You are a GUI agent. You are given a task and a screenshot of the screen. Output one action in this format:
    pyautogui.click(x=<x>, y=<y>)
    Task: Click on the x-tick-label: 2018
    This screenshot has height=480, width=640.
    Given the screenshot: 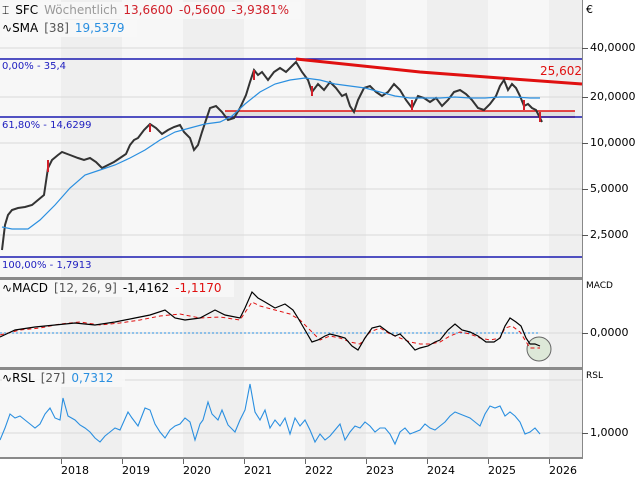 What is the action you would take?
    pyautogui.click(x=75, y=470)
    